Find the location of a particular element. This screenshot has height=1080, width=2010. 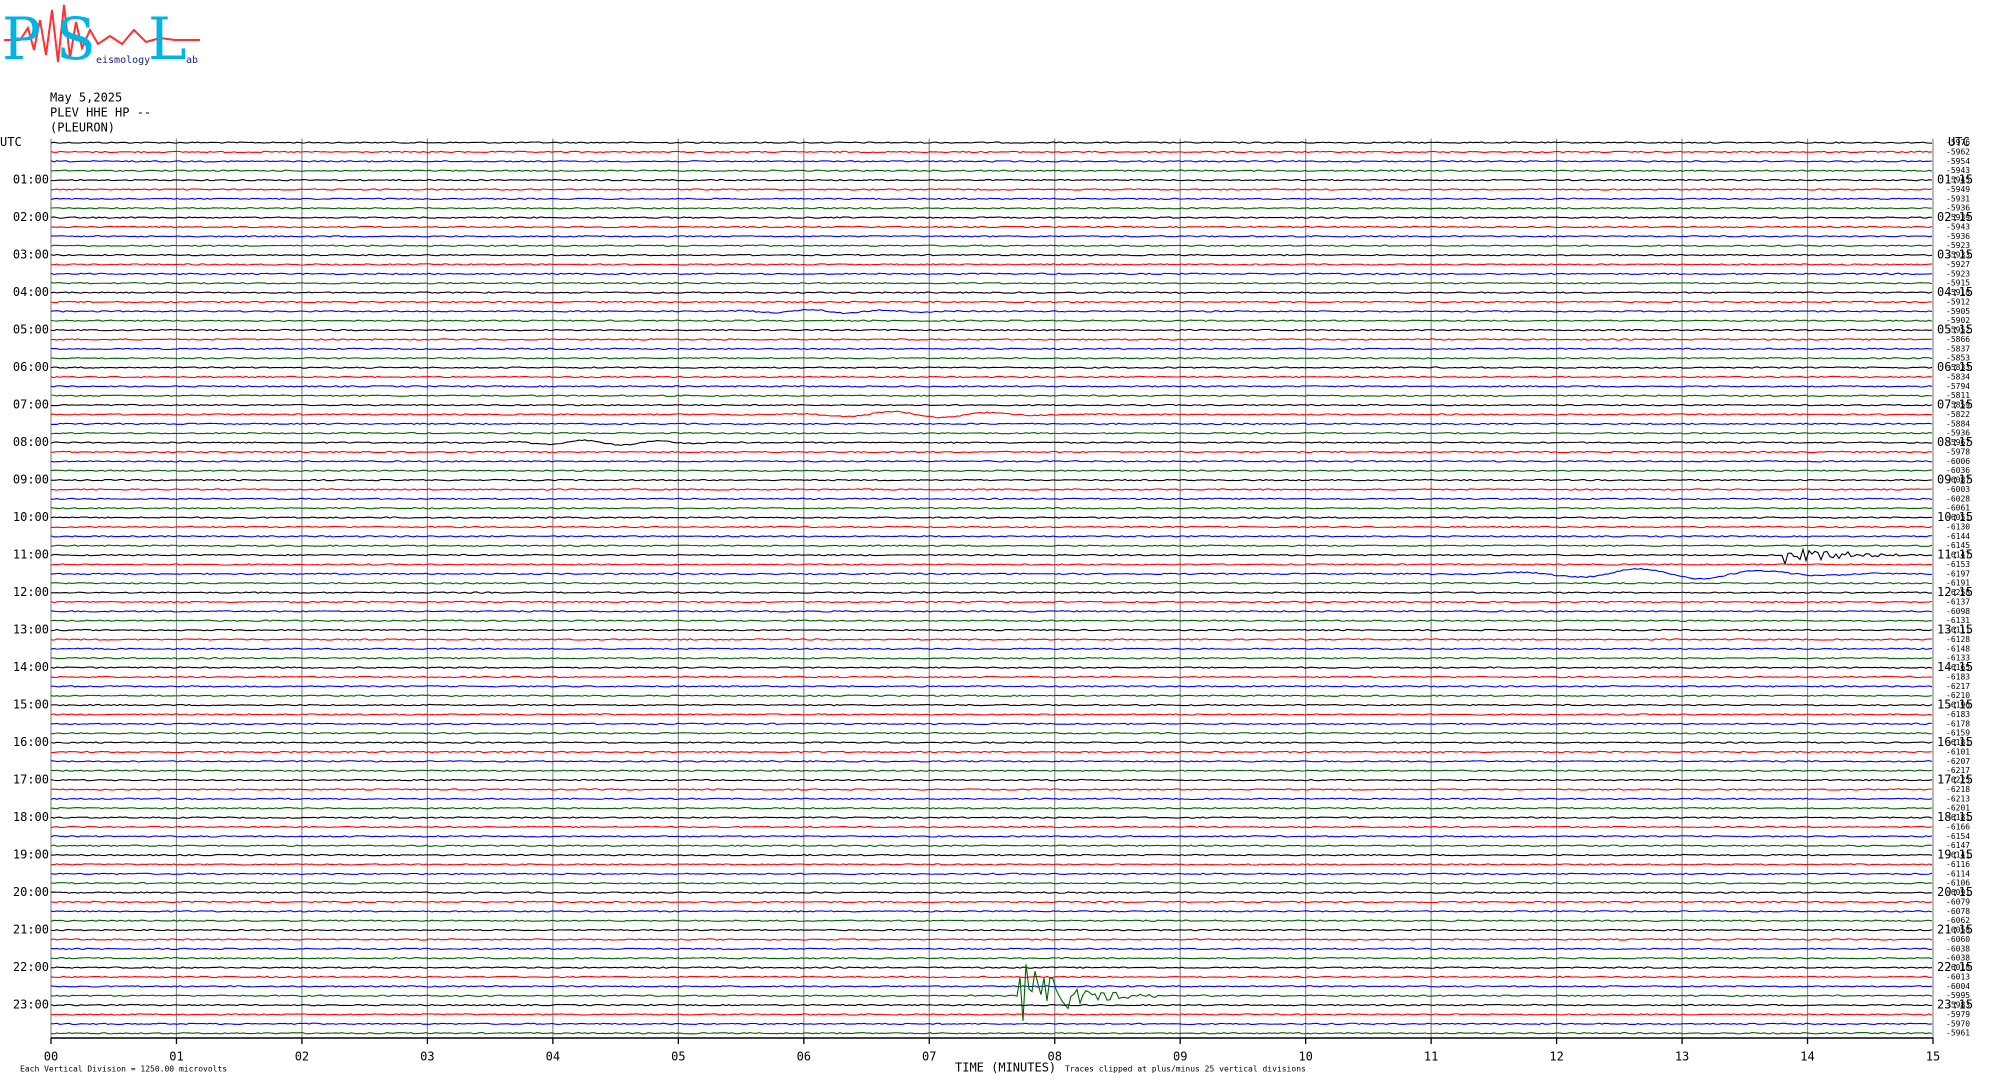

trace-offset: -5833 is located at coordinates (1958, 367).